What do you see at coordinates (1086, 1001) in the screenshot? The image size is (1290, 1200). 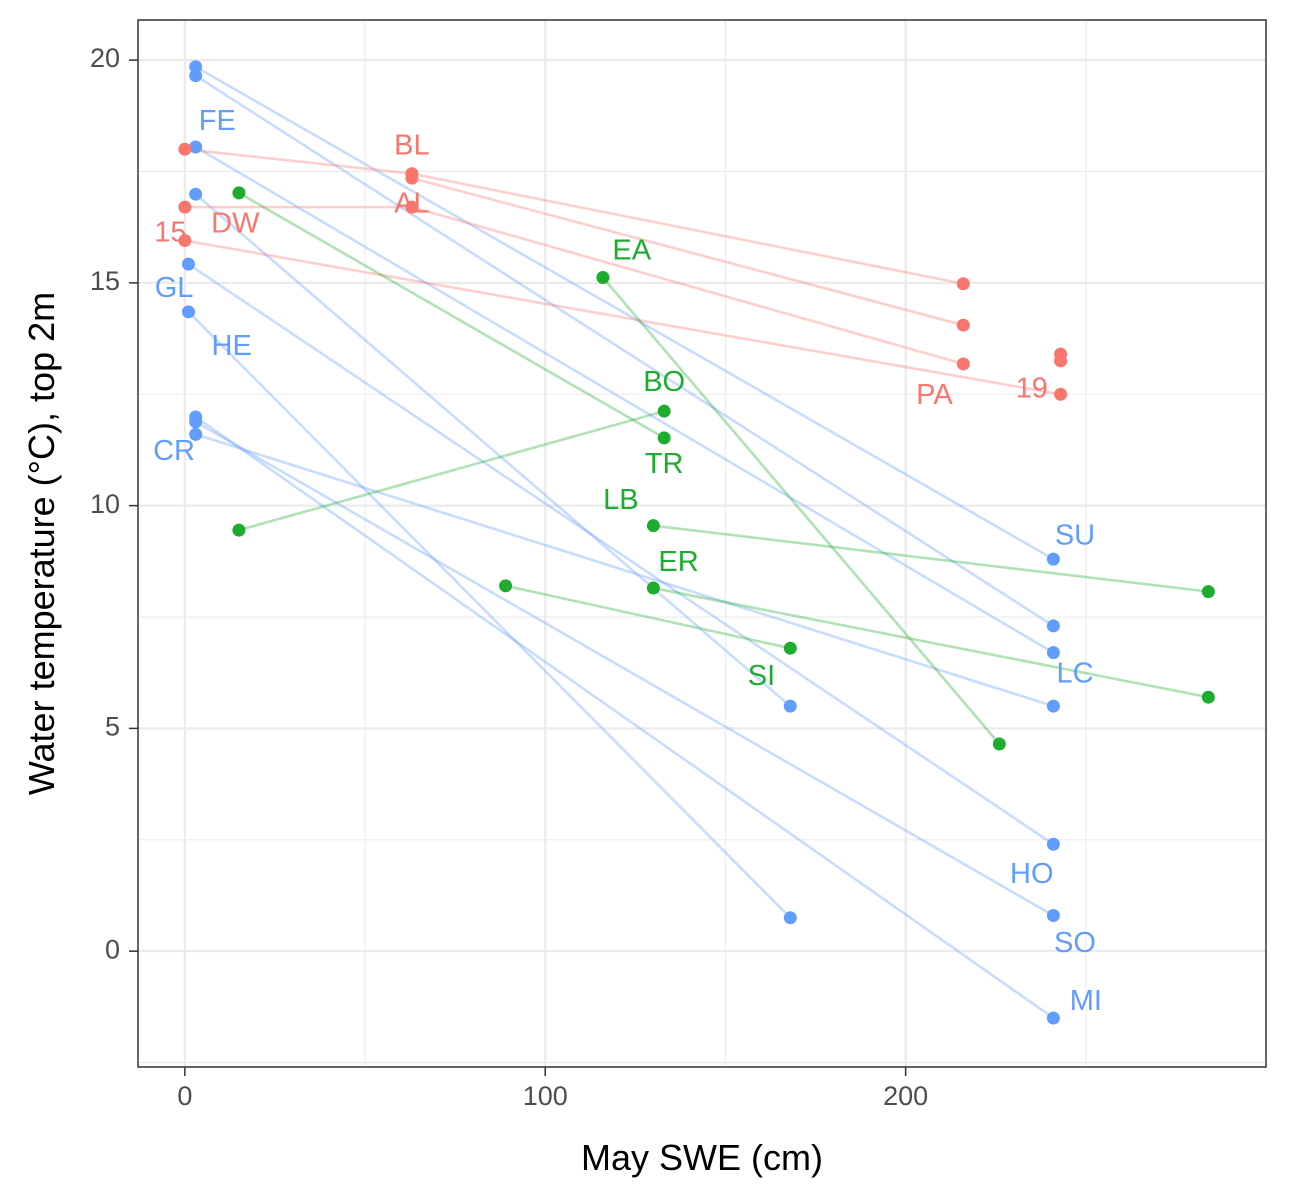 I see `point-label-MI: MI` at bounding box center [1086, 1001].